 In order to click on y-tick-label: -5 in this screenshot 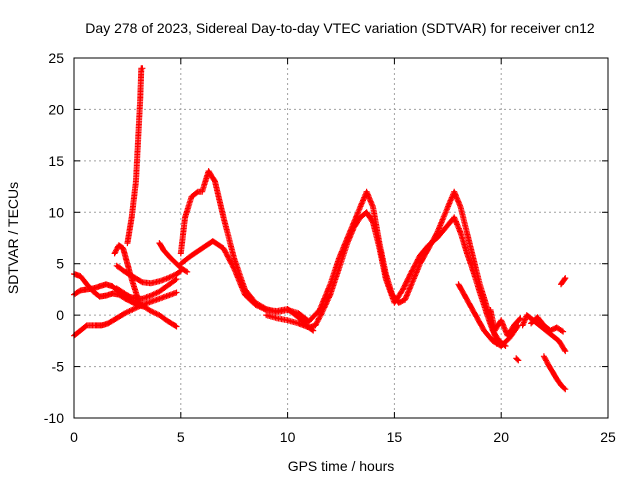, I will do `click(58, 367)`.